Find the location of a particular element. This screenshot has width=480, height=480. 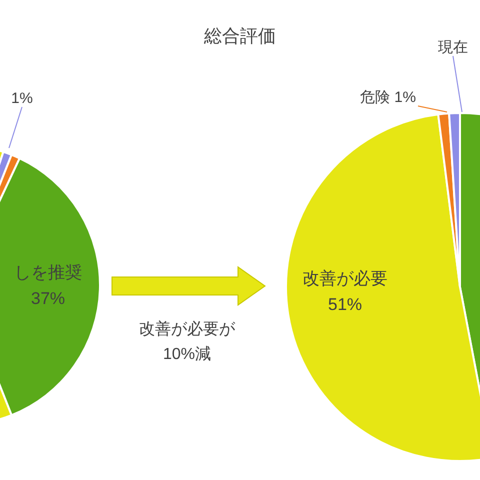

data-label: 37% is located at coordinates (48, 298).